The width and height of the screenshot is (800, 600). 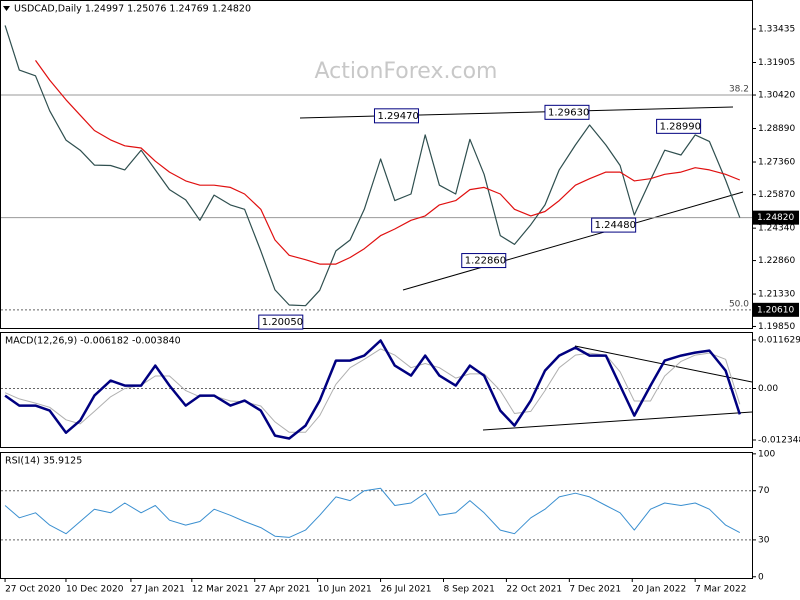 What do you see at coordinates (739, 90) in the screenshot?
I see `level-label: 38.2` at bounding box center [739, 90].